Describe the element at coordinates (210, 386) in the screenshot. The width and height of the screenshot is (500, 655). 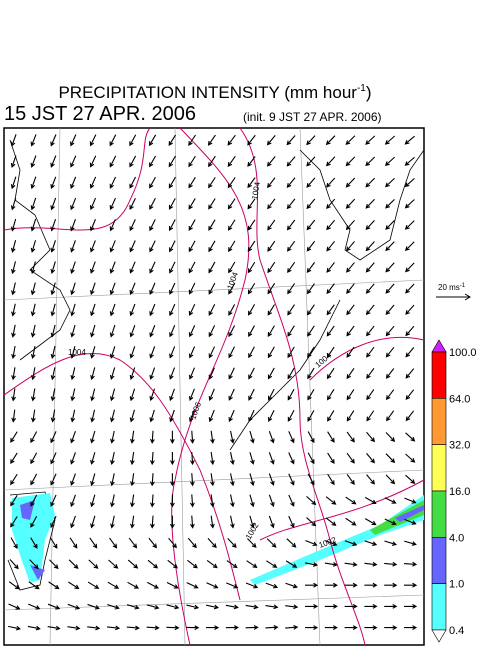
I see `isobar` at that location.